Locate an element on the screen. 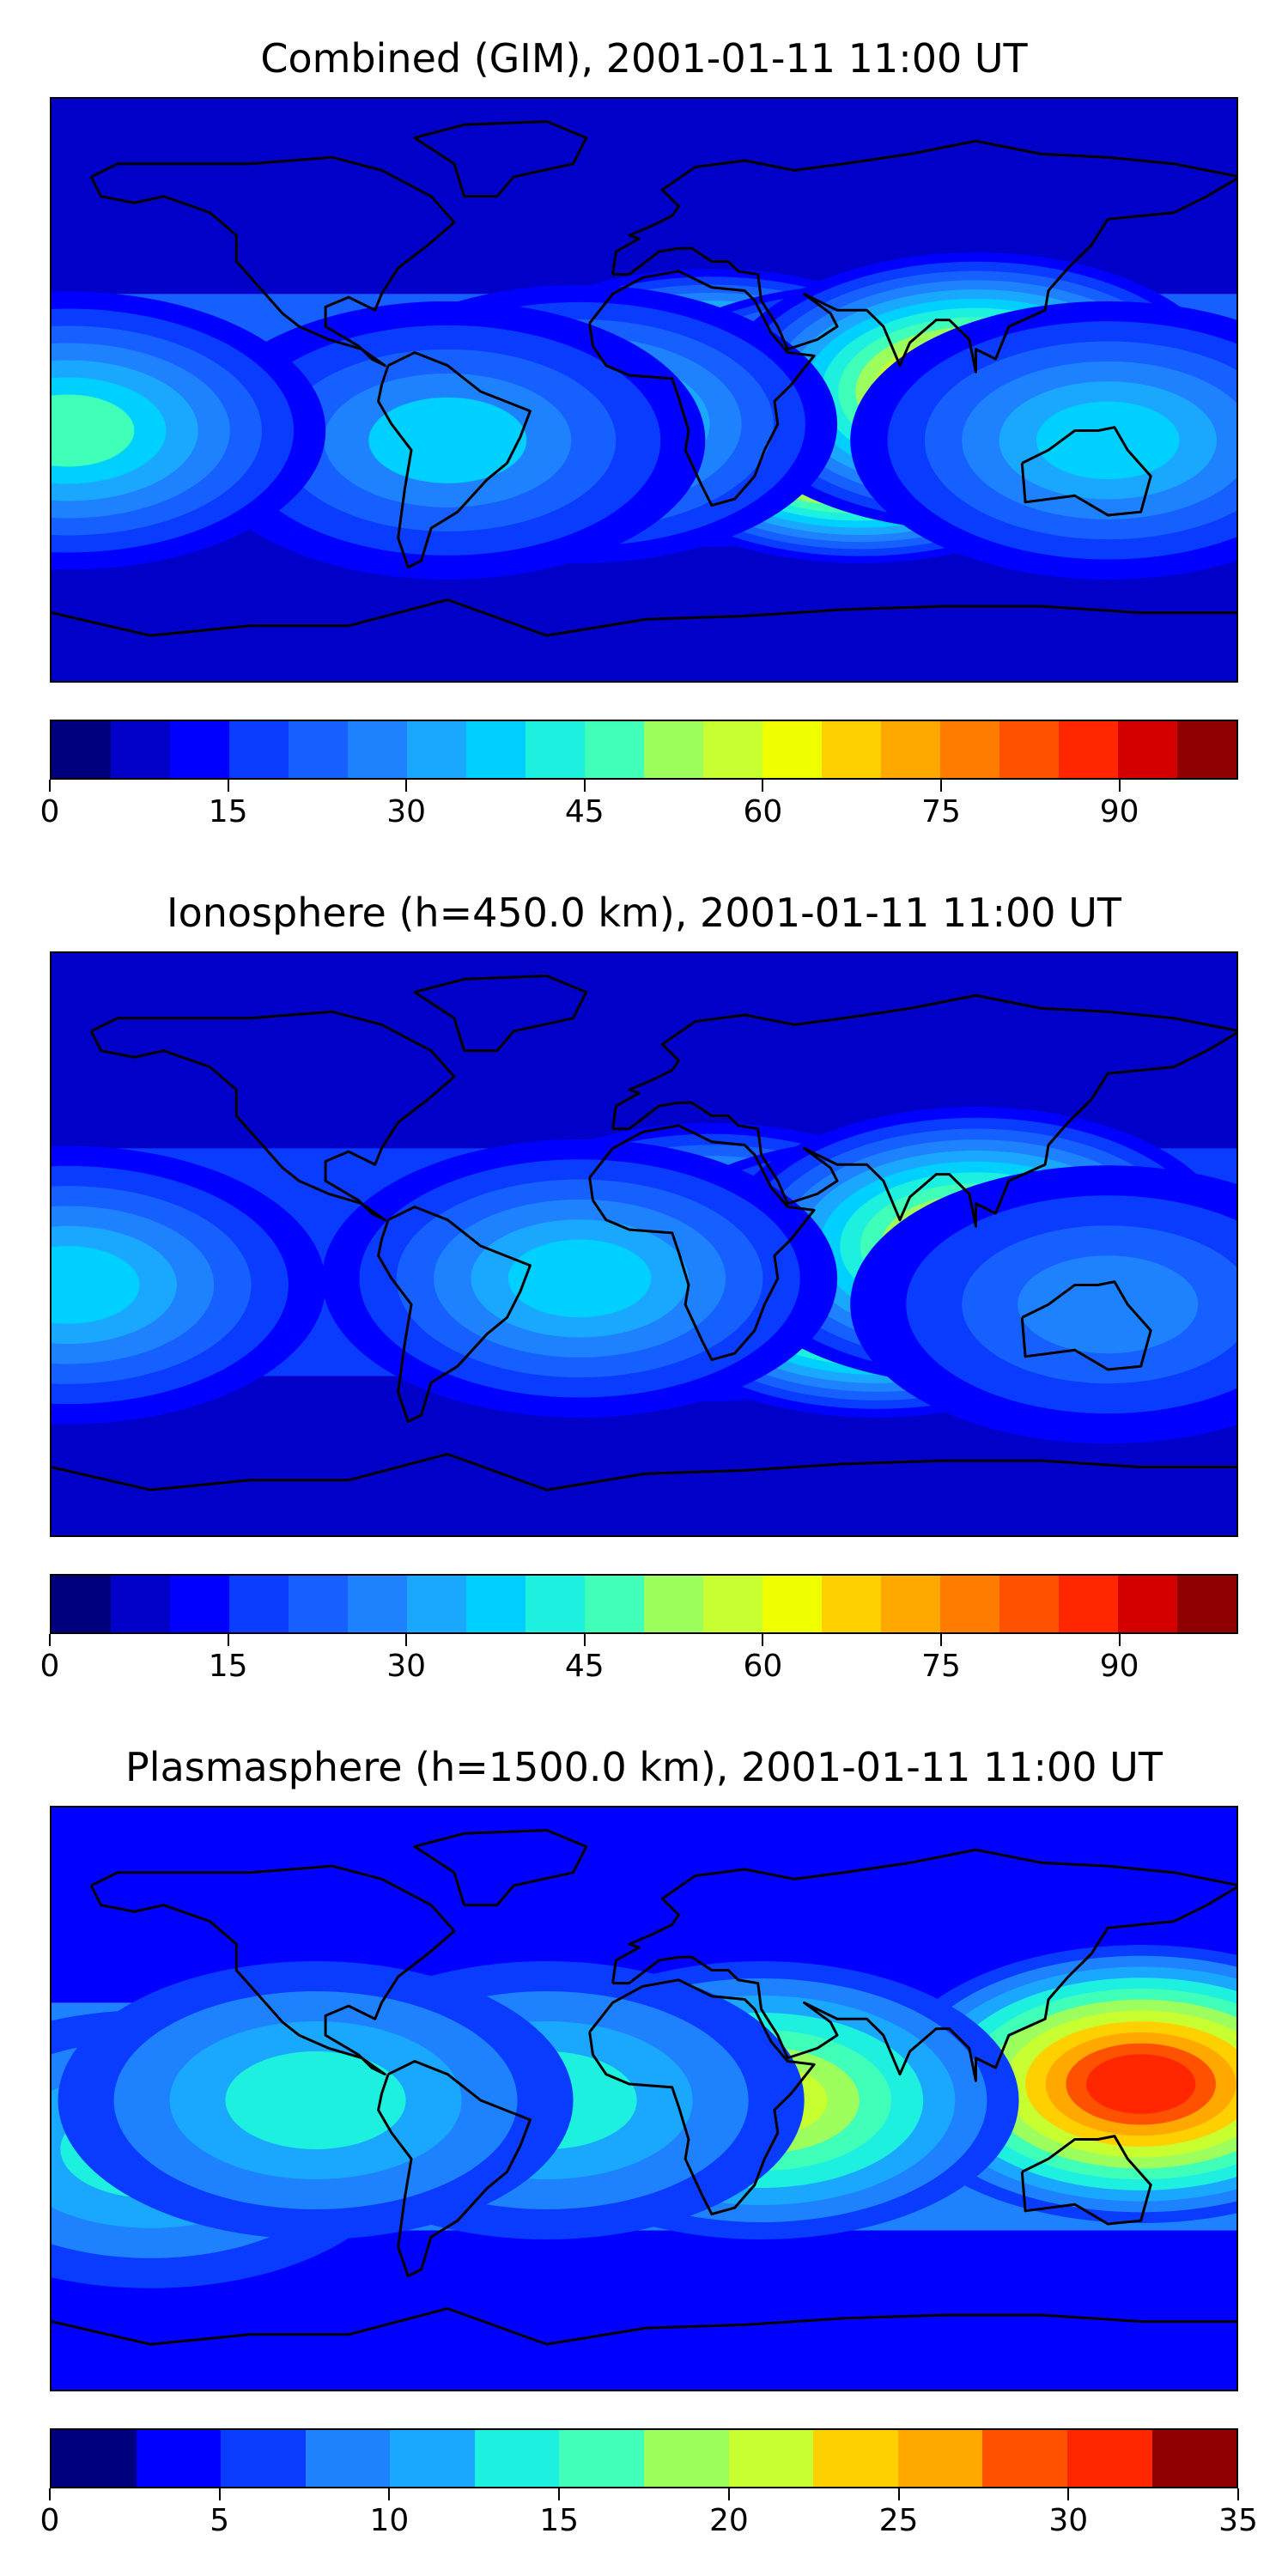  colorbar-tick-label: 35 is located at coordinates (1238, 2521).